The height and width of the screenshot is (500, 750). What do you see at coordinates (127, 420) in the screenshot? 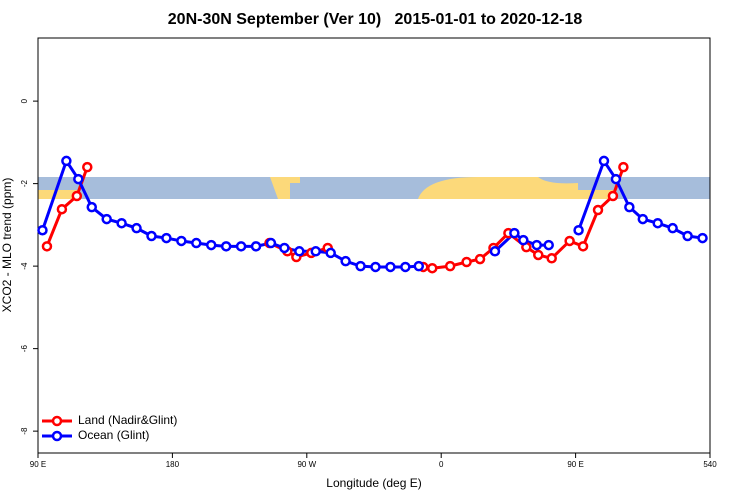
I see `legend-label: Land (Nadir&Glint)` at bounding box center [127, 420].